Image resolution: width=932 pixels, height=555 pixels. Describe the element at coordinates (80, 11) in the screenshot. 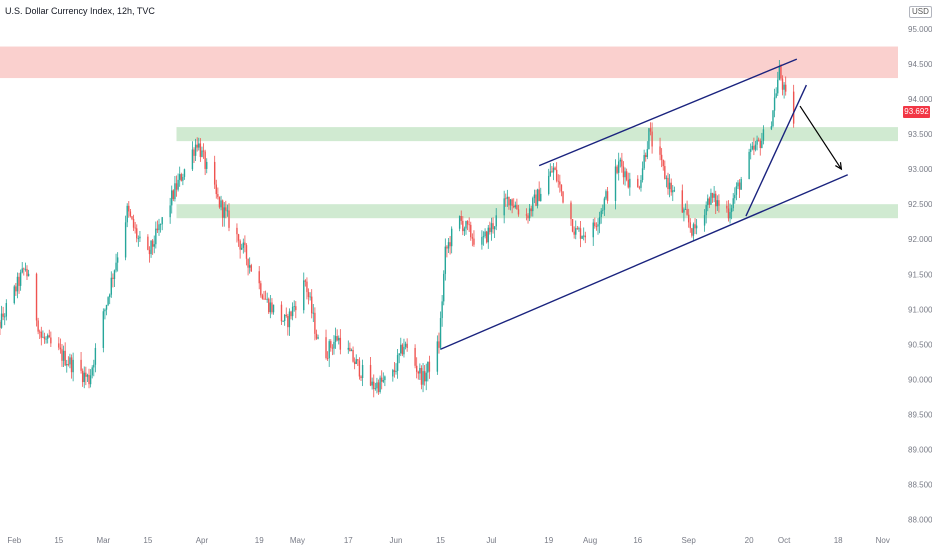

I see `symbol-title: U.S. Dollar Currency Index, 12h, TVC` at that location.